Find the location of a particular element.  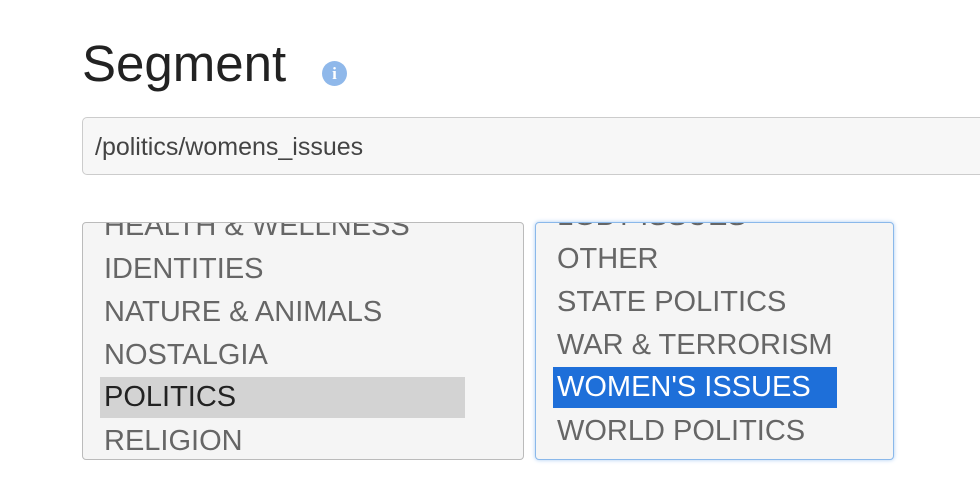

list-item: NOSTALGIA is located at coordinates (186, 355).